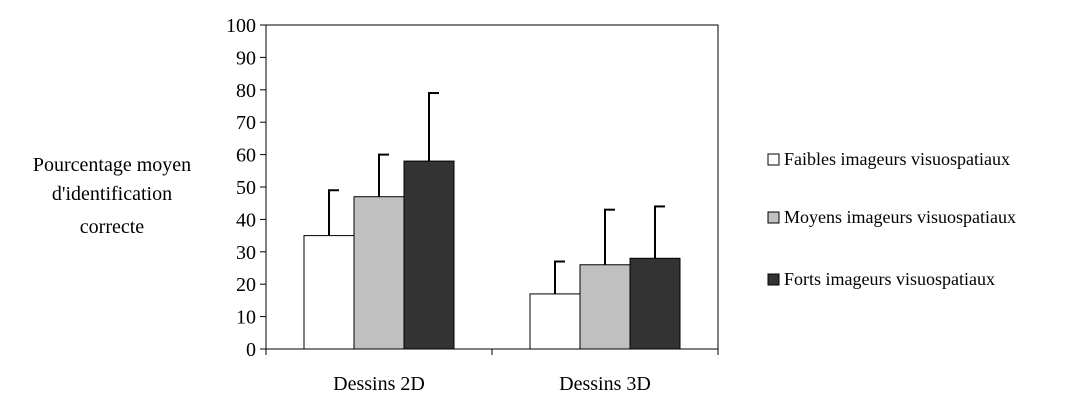 The image size is (1091, 399). What do you see at coordinates (246, 58) in the screenshot?
I see `y-tick-label: 90` at bounding box center [246, 58].